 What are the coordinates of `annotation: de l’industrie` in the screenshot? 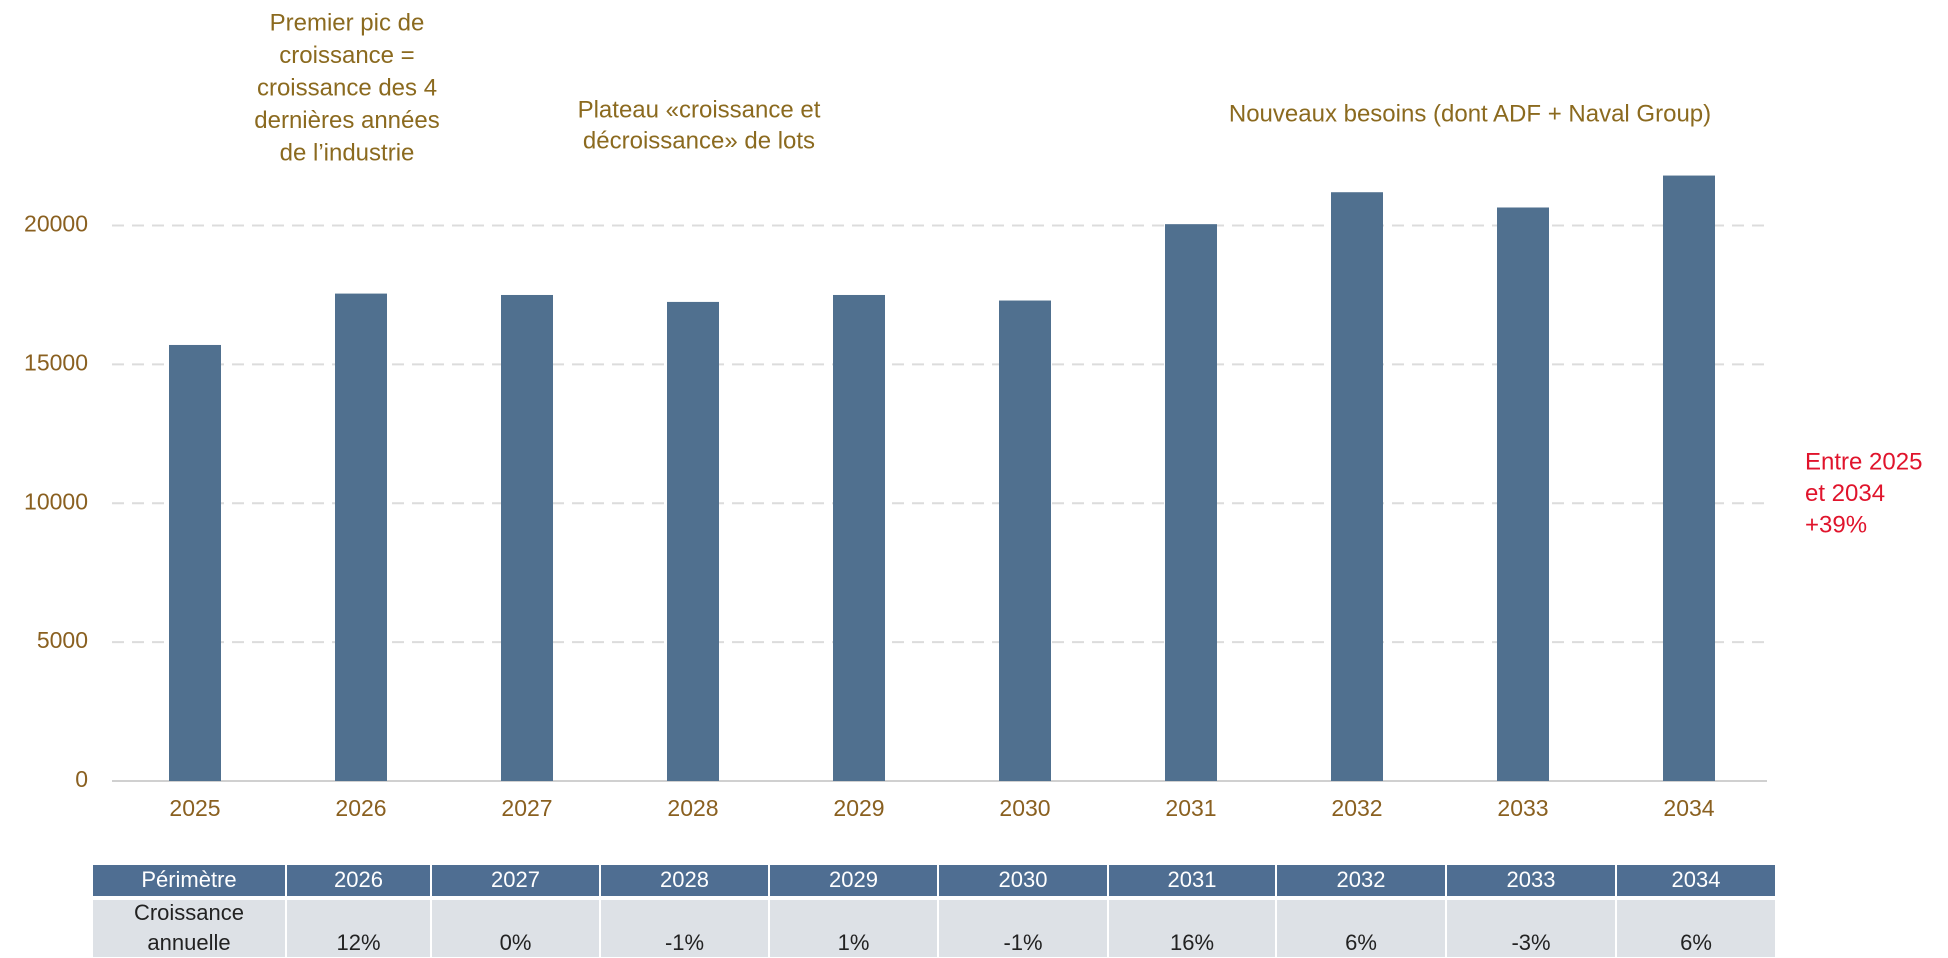 It's located at (347, 152).